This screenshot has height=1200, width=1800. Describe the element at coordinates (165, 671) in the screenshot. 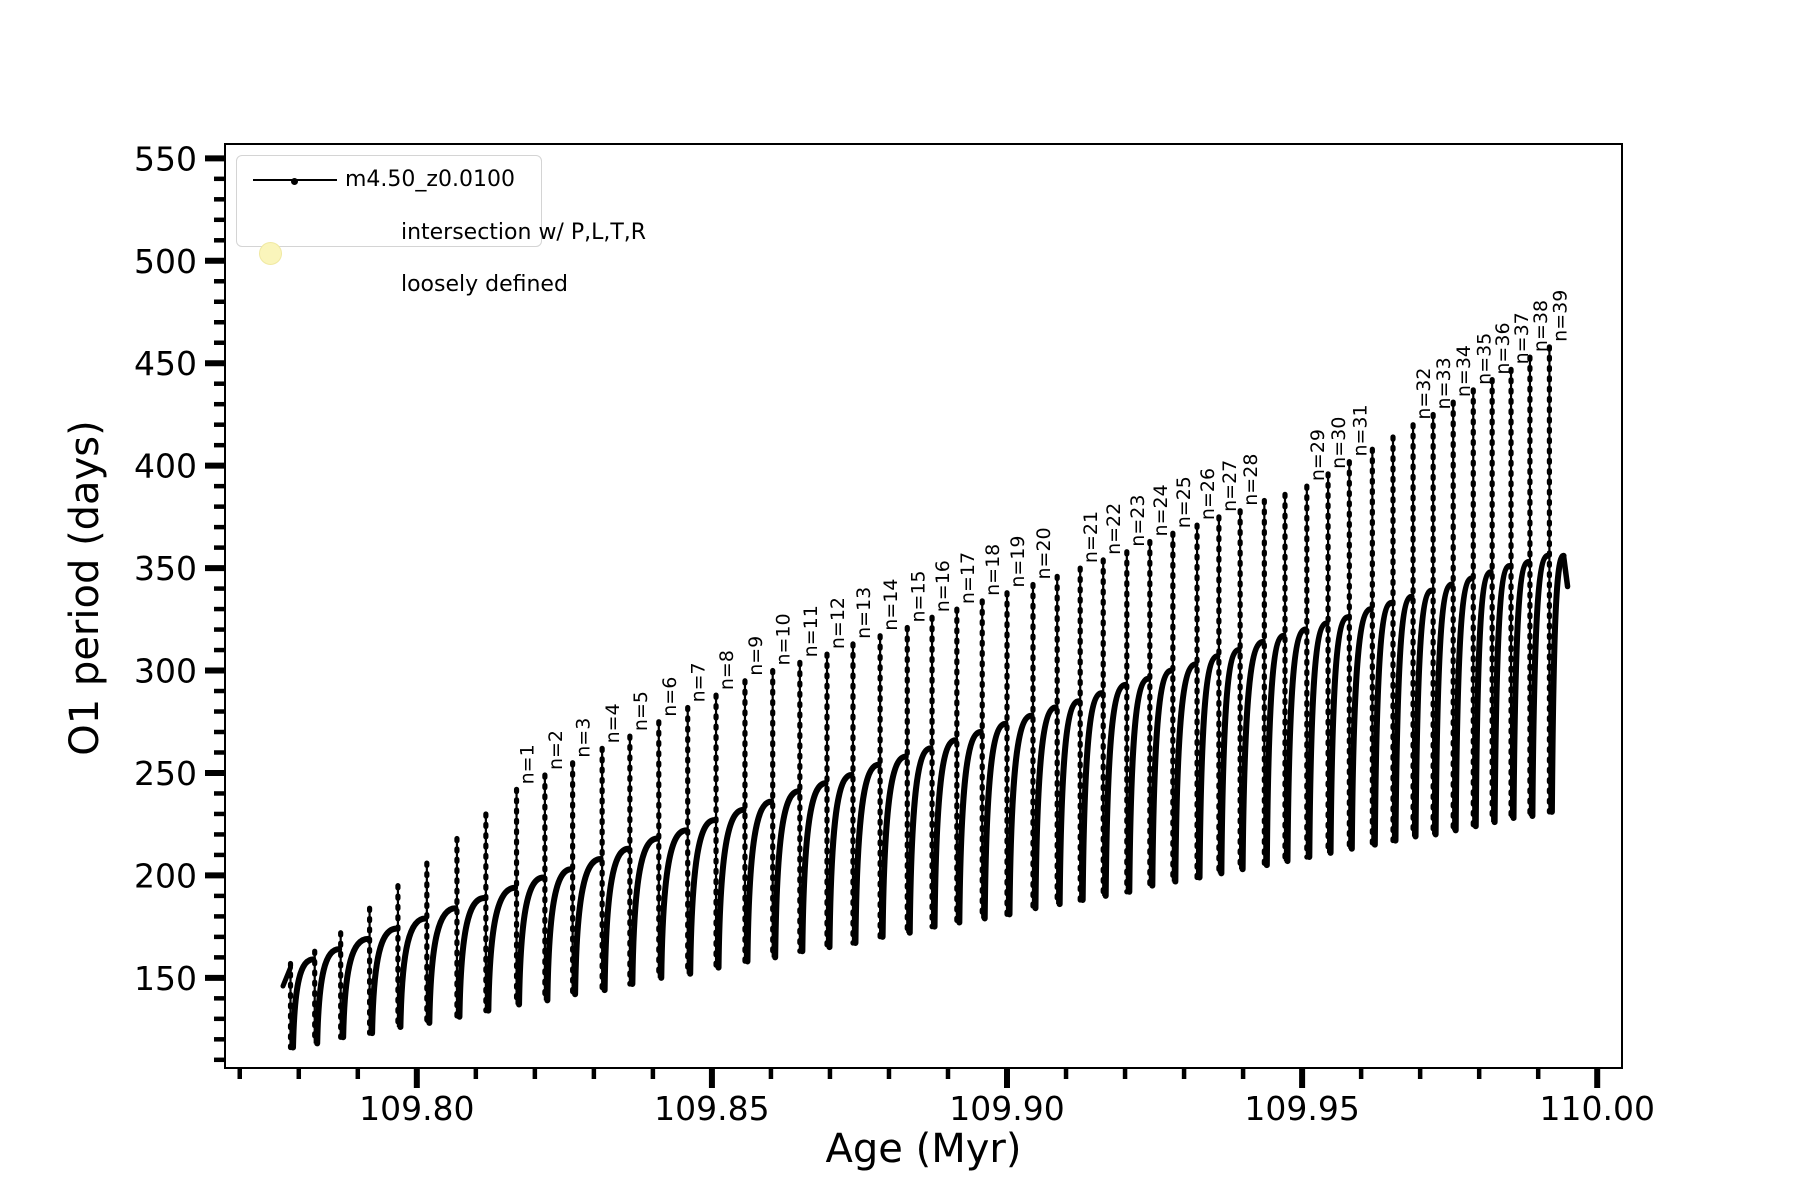

I see `y-tick-label: 300` at that location.